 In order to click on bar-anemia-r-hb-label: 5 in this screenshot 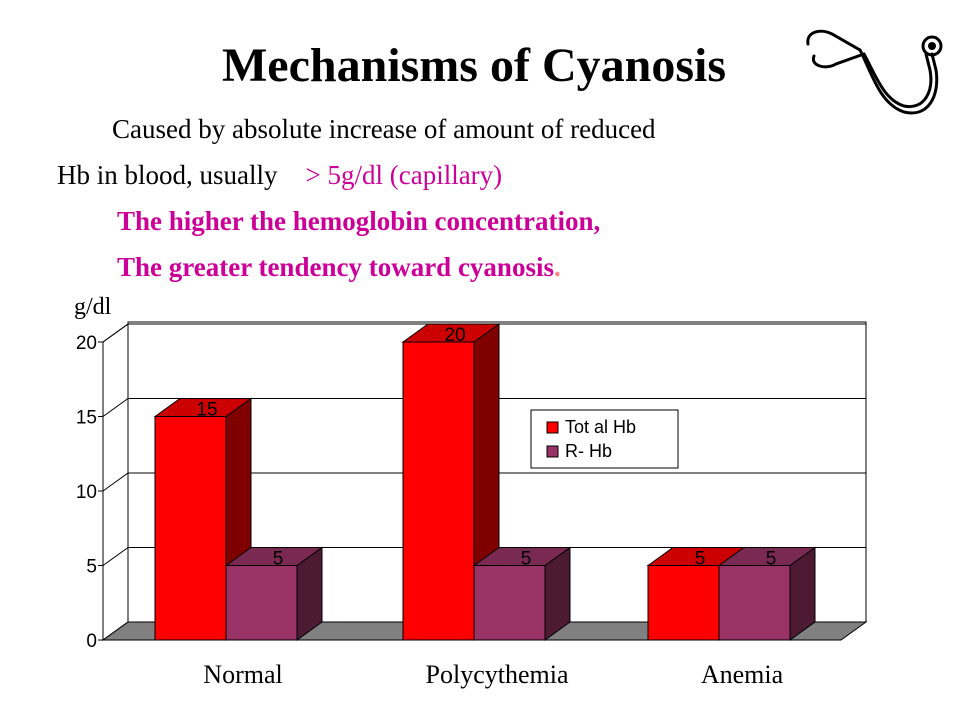, I will do `click(771, 559)`.